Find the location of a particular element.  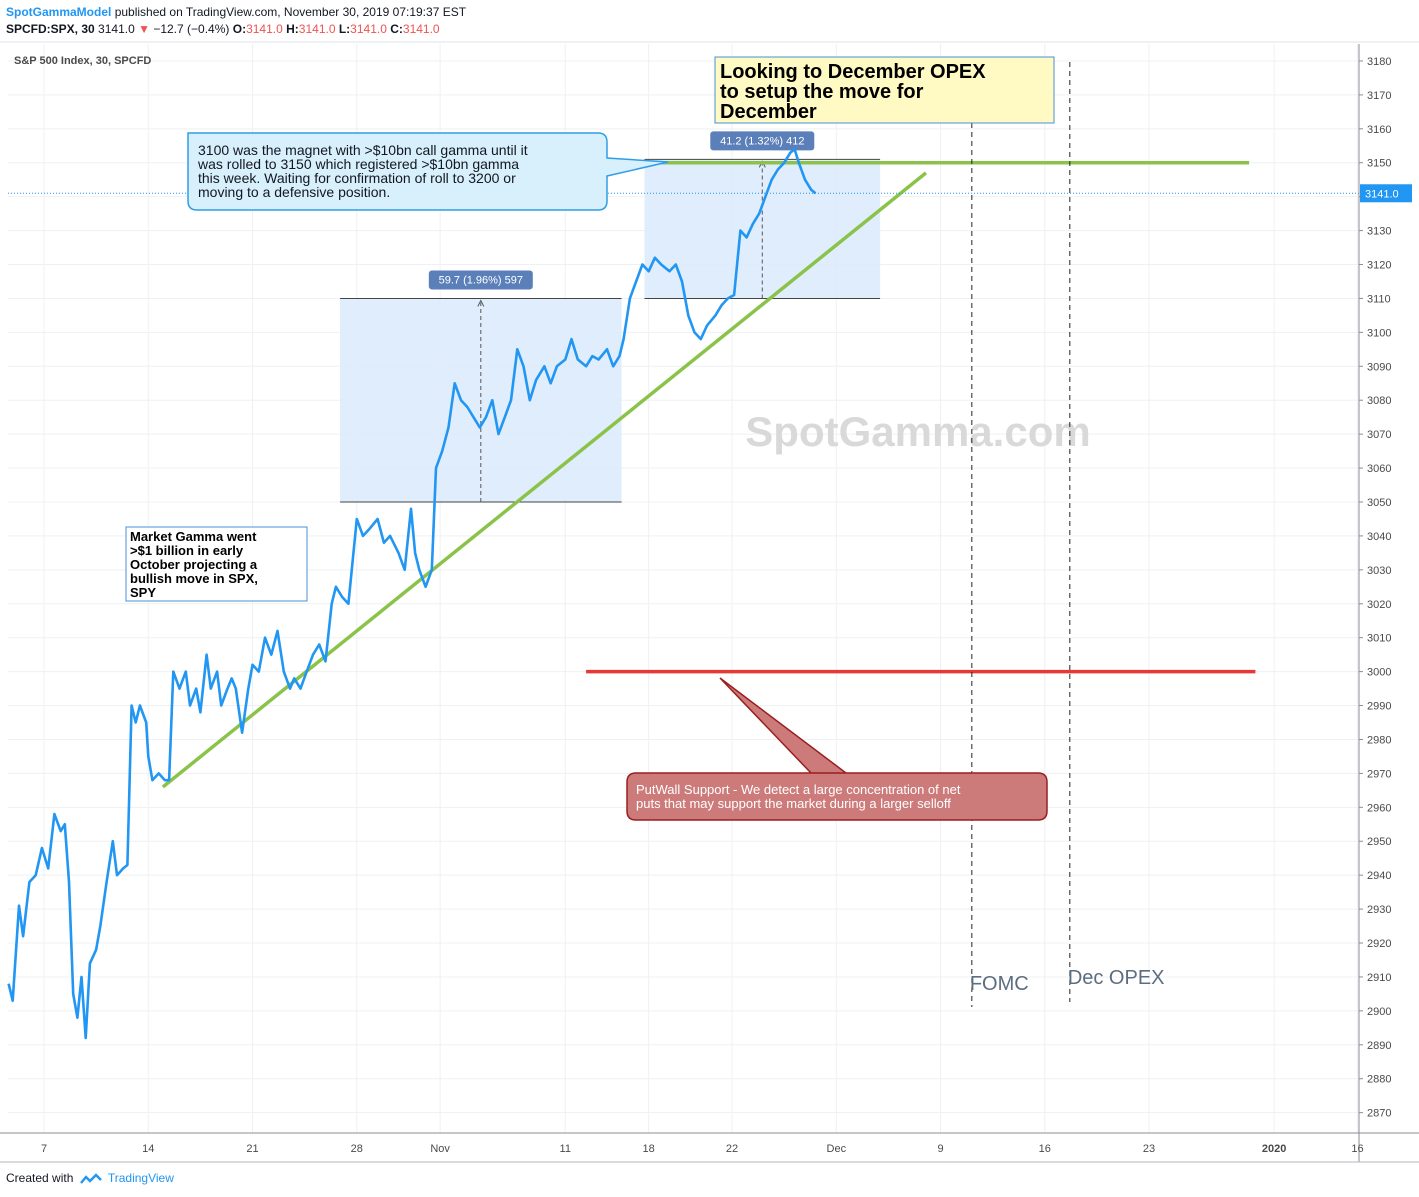

last-price-badge is located at coordinates (1386, 193).